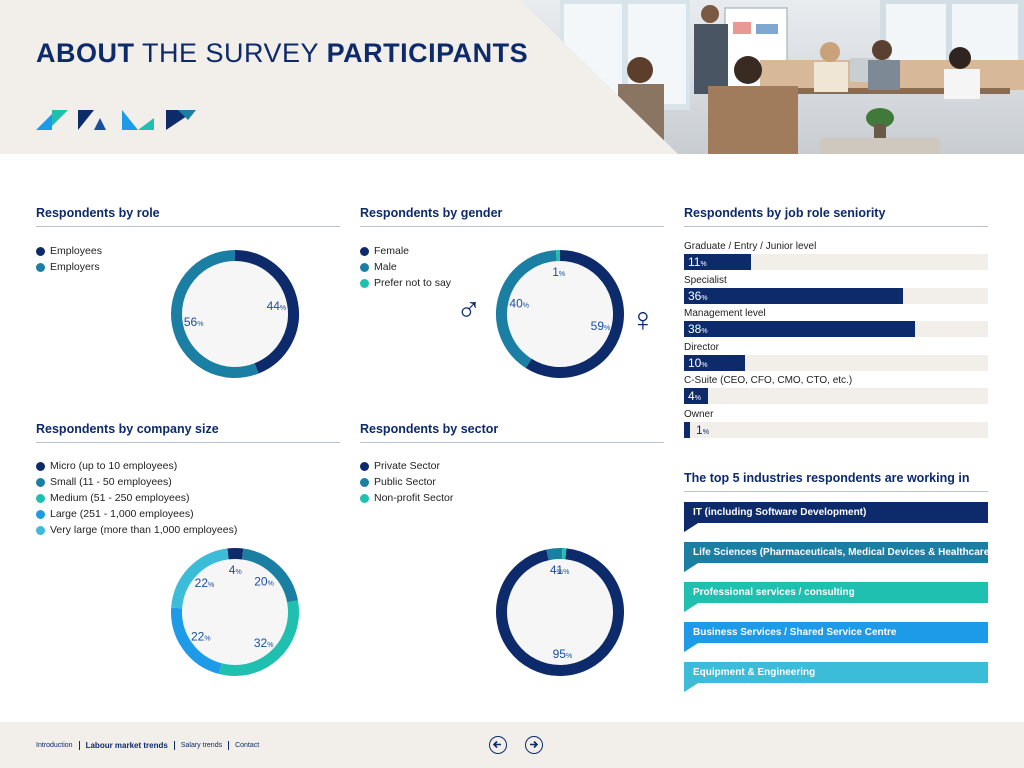  What do you see at coordinates (836, 396) in the screenshot?
I see `bar-track: 4%` at bounding box center [836, 396].